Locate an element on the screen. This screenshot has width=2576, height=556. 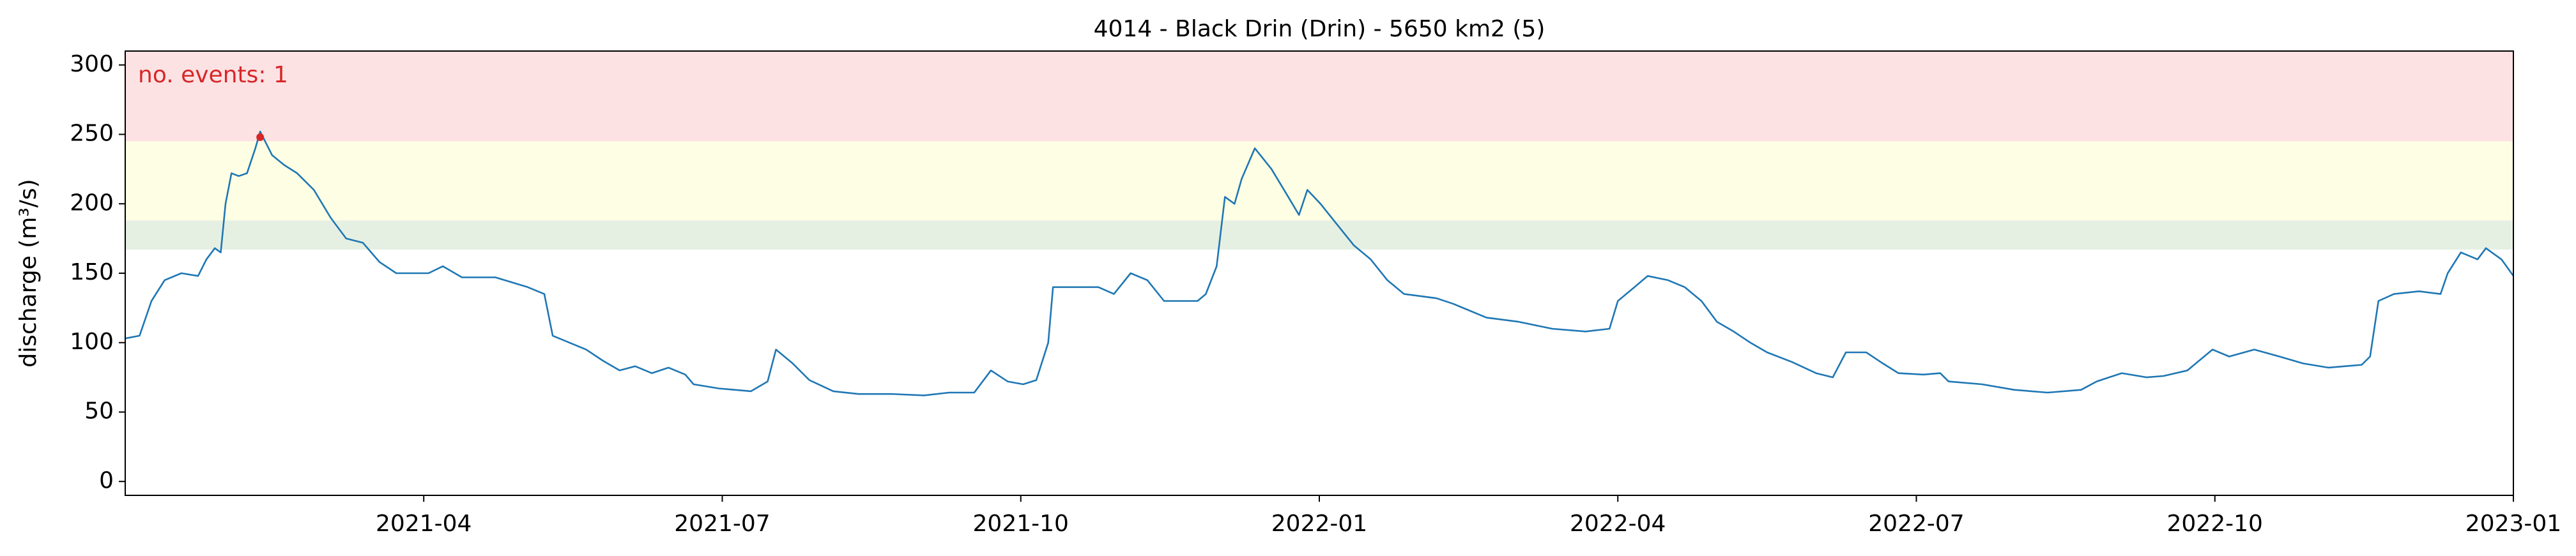
y-tick-label: 150 is located at coordinates (92, 272).